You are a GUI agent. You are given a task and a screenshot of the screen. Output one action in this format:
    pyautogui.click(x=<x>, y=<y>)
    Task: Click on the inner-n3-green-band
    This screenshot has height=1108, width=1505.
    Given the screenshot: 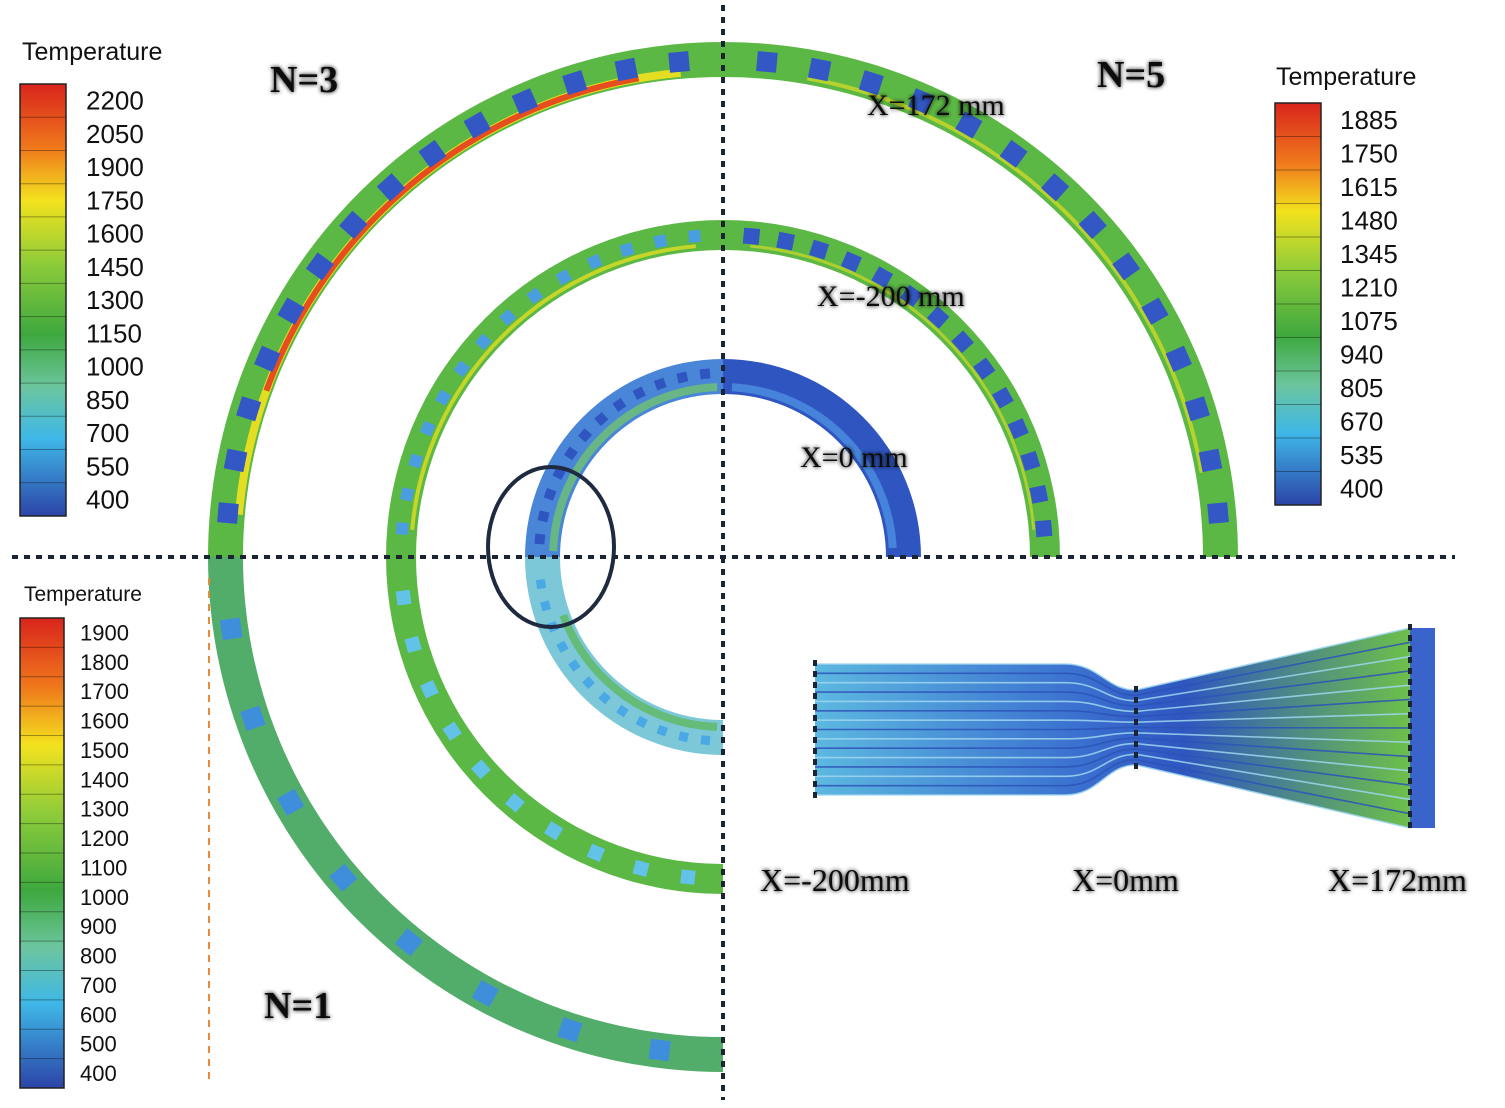 What is the action you would take?
    pyautogui.click(x=633, y=467)
    